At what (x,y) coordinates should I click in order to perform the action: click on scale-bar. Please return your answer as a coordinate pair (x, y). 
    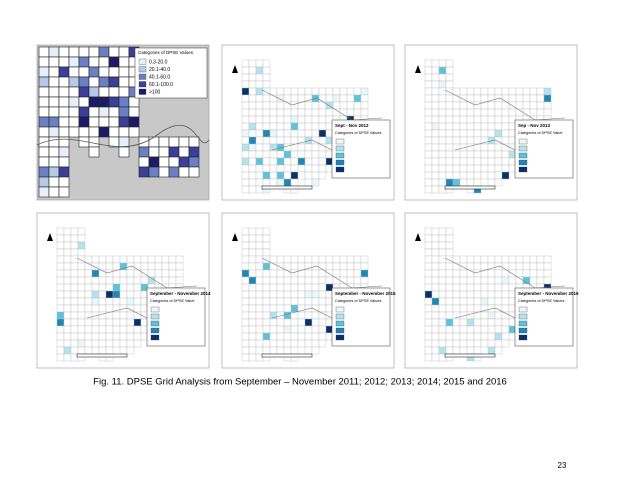
    Looking at the image, I should click on (102, 355).